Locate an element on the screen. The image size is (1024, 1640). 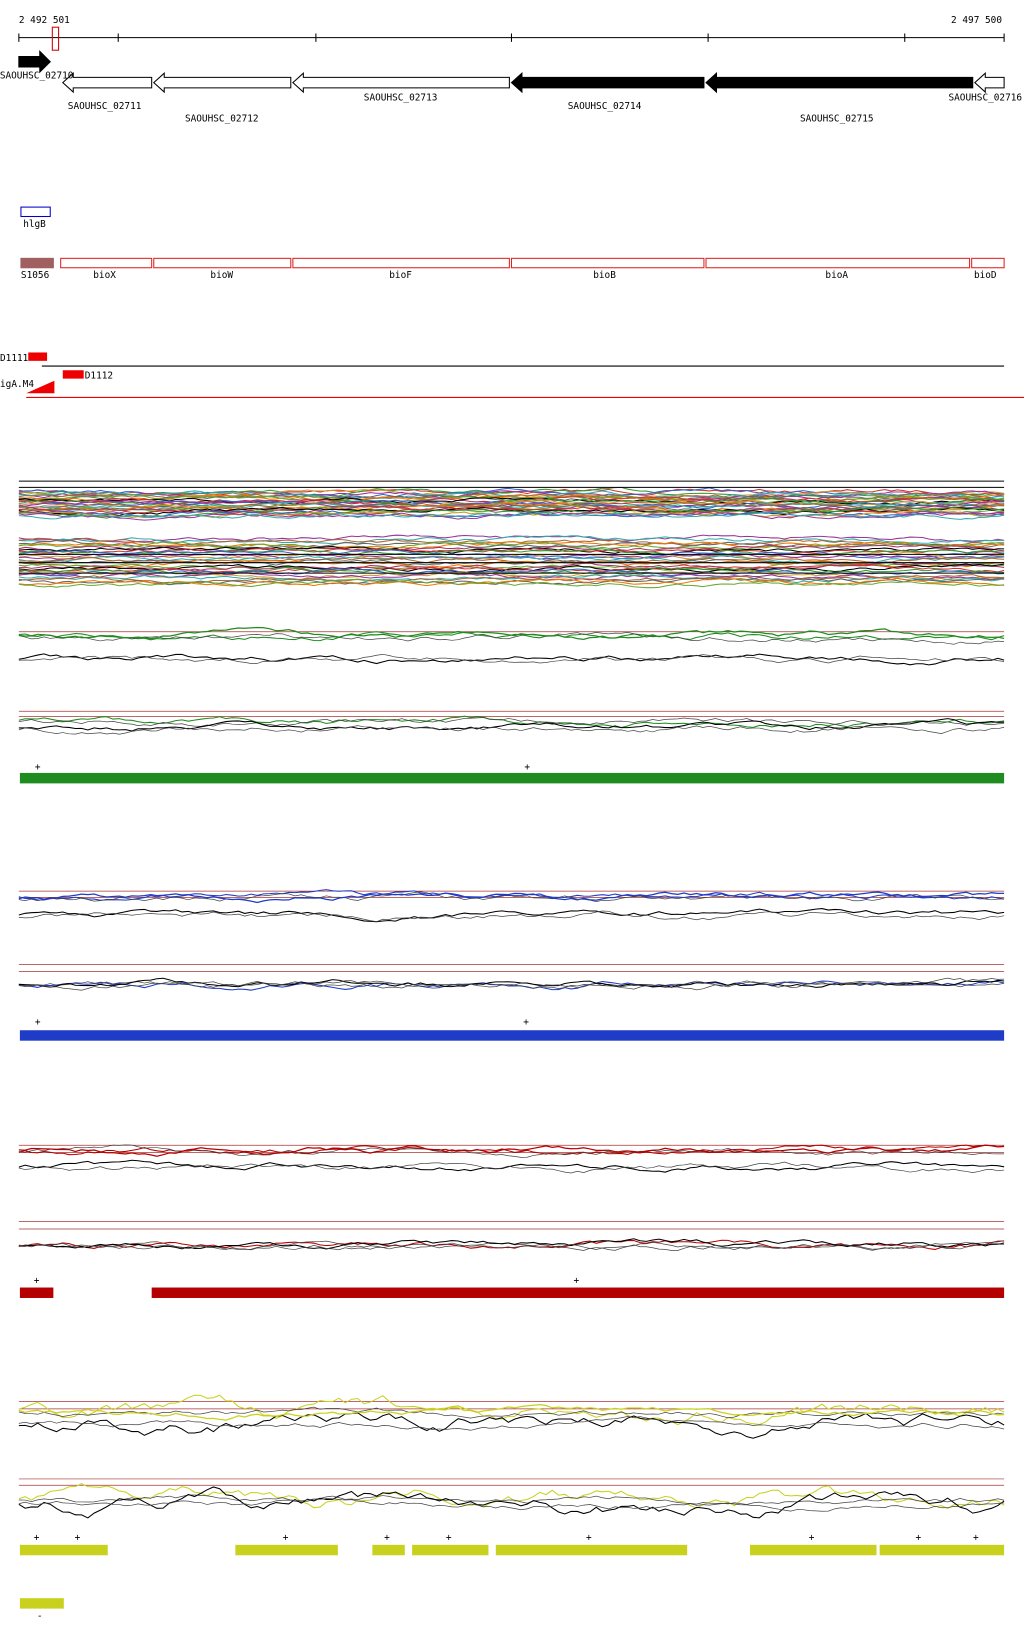
operon-label: S1056 is located at coordinates (35, 275).